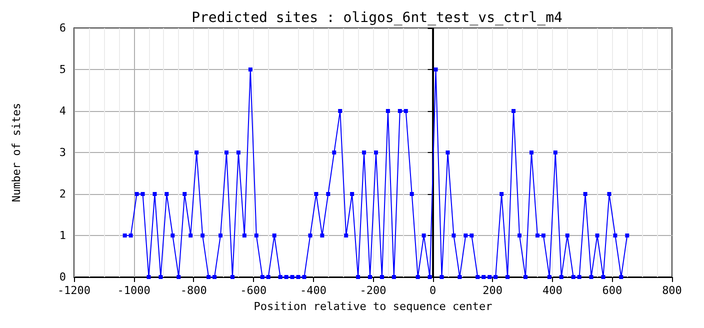  What do you see at coordinates (432, 290) in the screenshot?
I see `x-tick-label: 0` at bounding box center [432, 290].